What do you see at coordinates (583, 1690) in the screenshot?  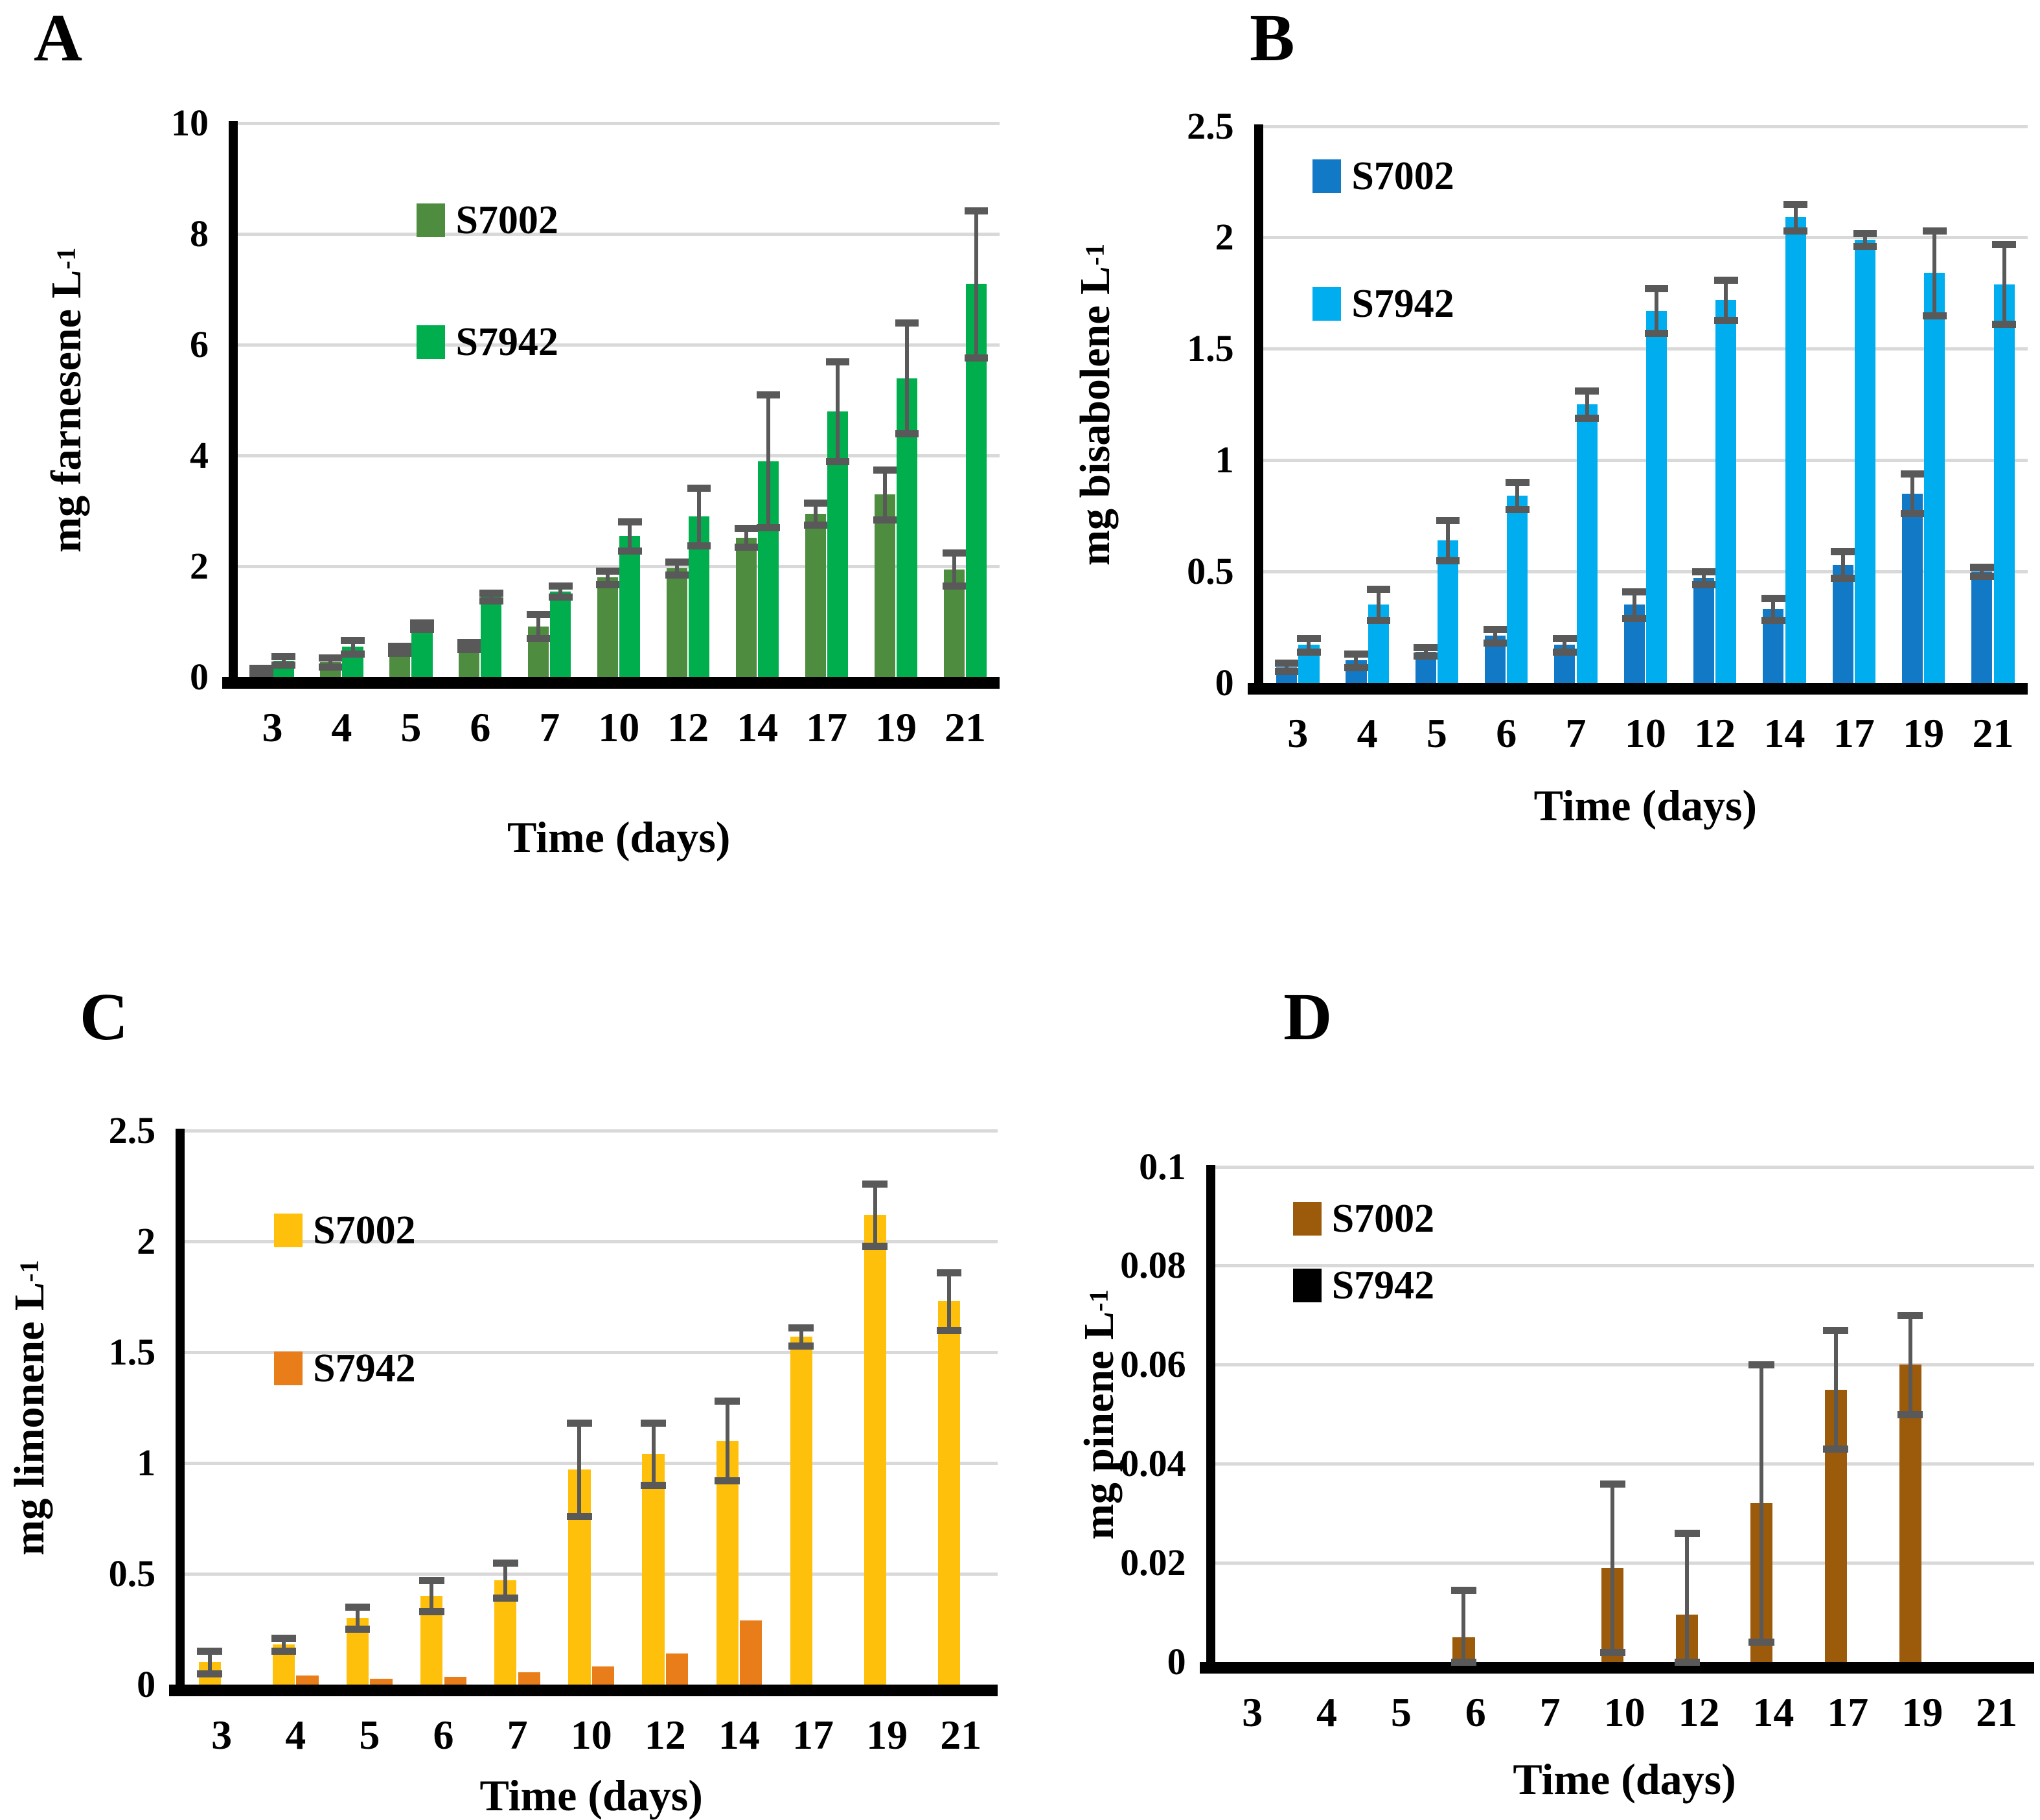 I see `x-axis-line` at bounding box center [583, 1690].